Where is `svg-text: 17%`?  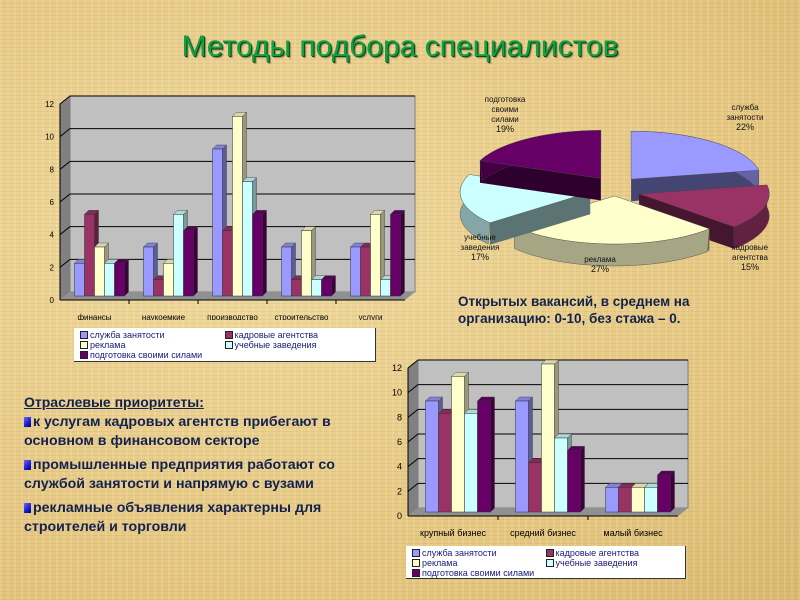
svg-text: 17% is located at coordinates (480, 257).